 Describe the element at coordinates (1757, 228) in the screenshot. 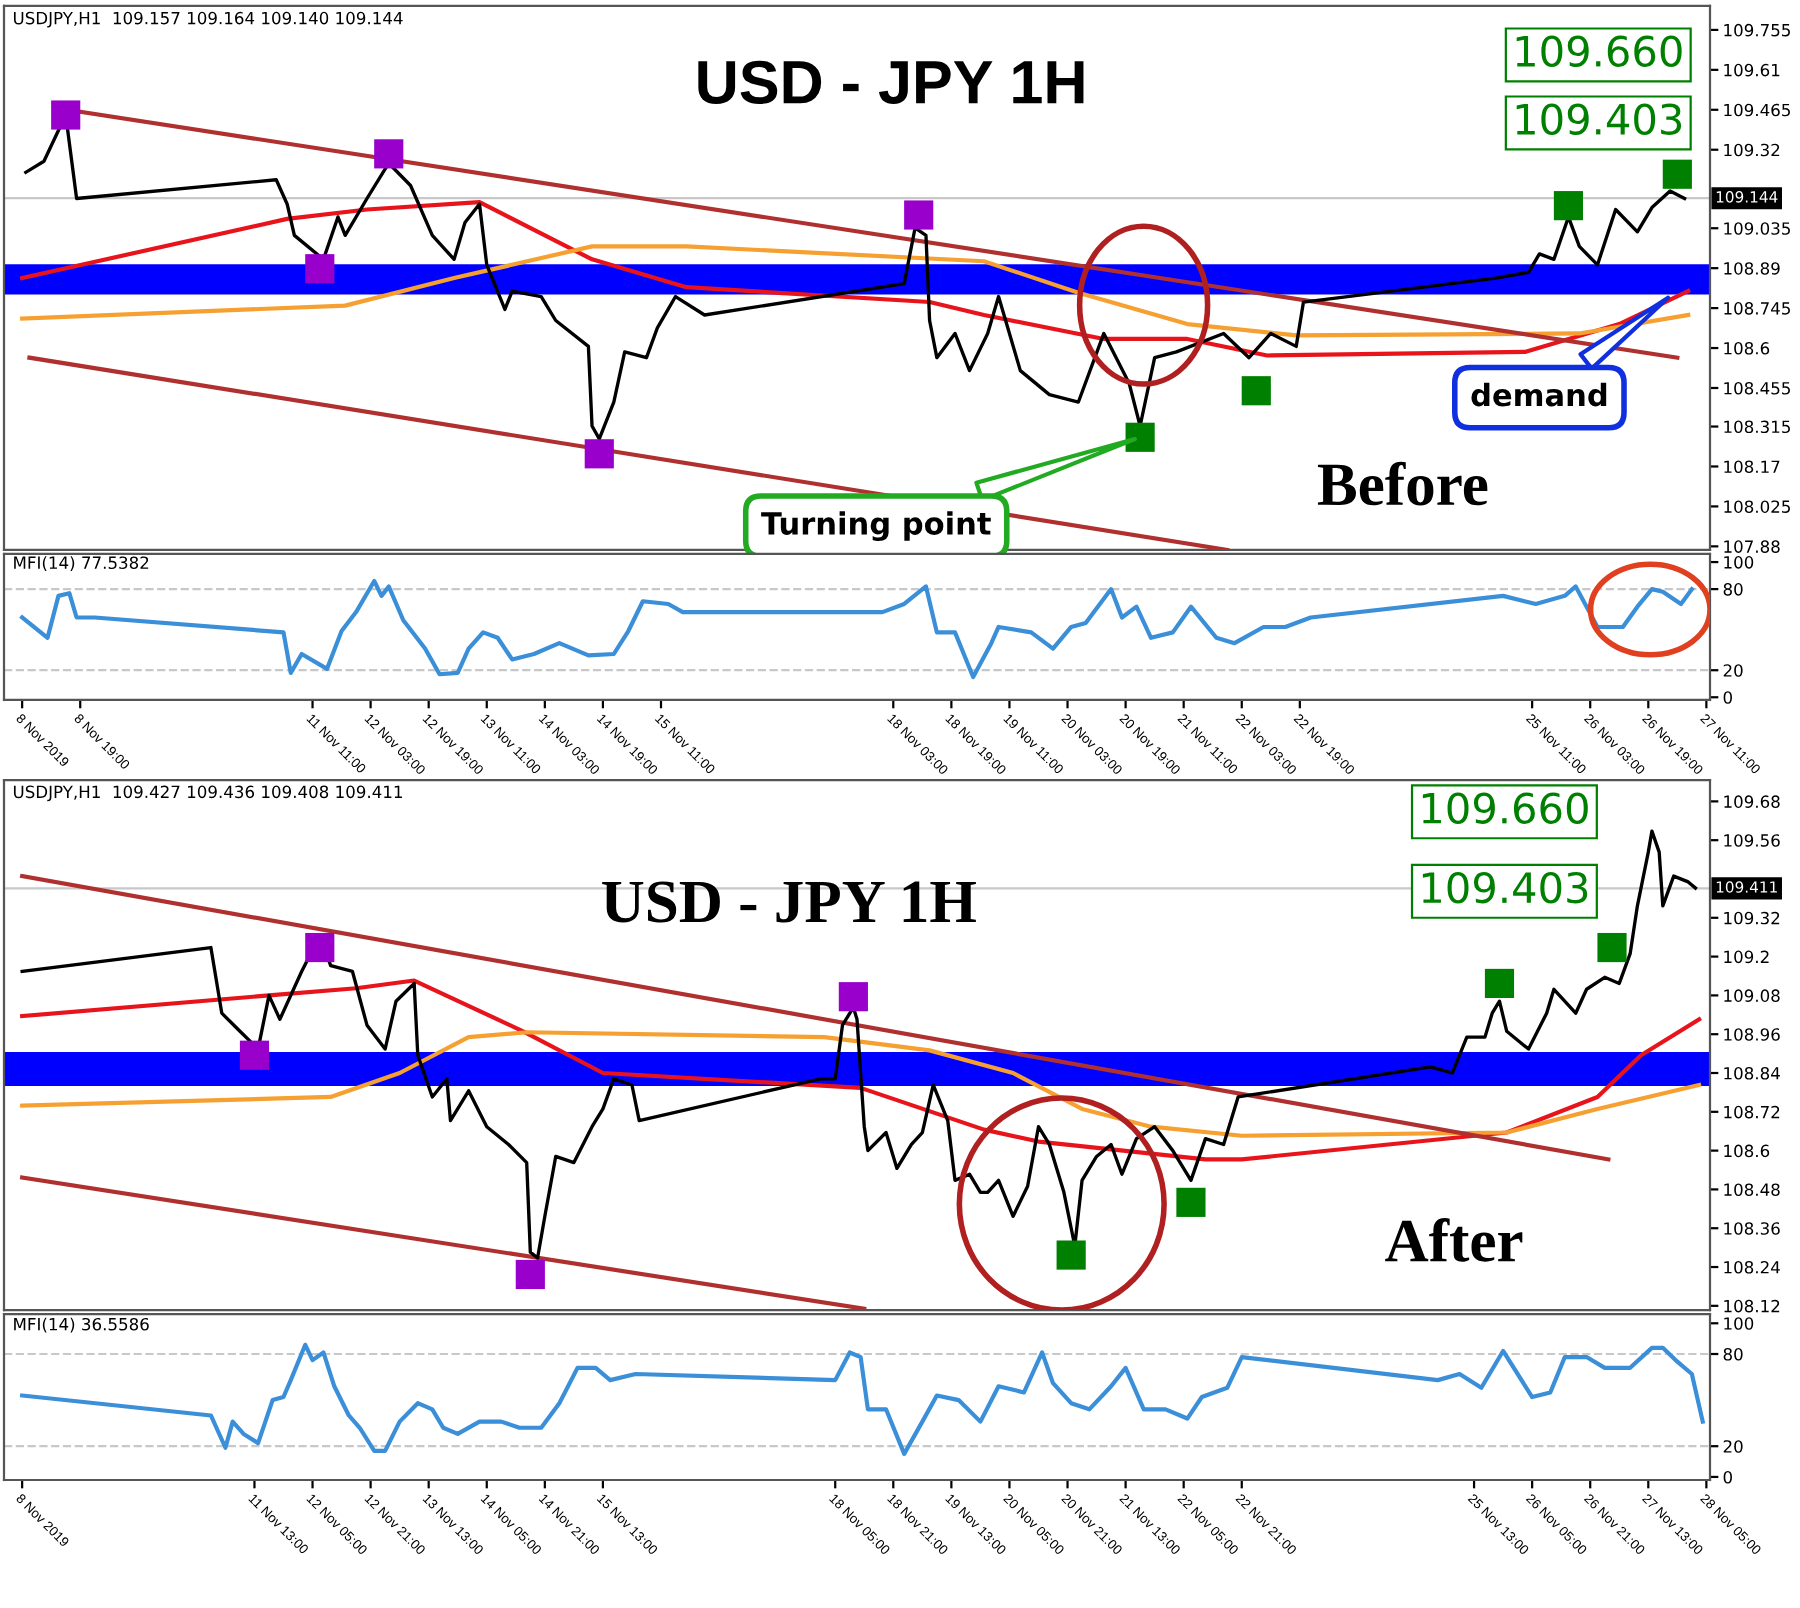

I see `y-tick-label: 109.035` at that location.